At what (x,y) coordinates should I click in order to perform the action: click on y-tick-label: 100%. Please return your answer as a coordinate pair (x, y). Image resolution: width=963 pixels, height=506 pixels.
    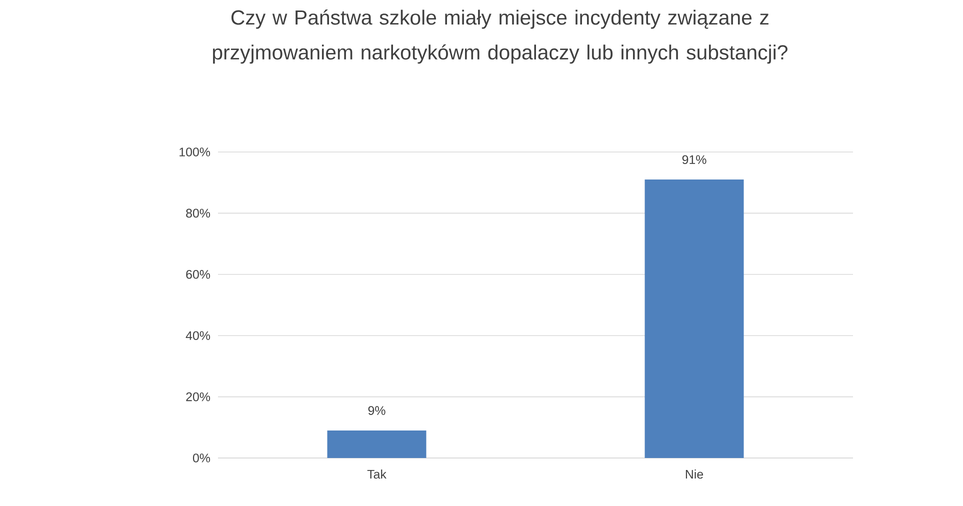
    Looking at the image, I should click on (195, 152).